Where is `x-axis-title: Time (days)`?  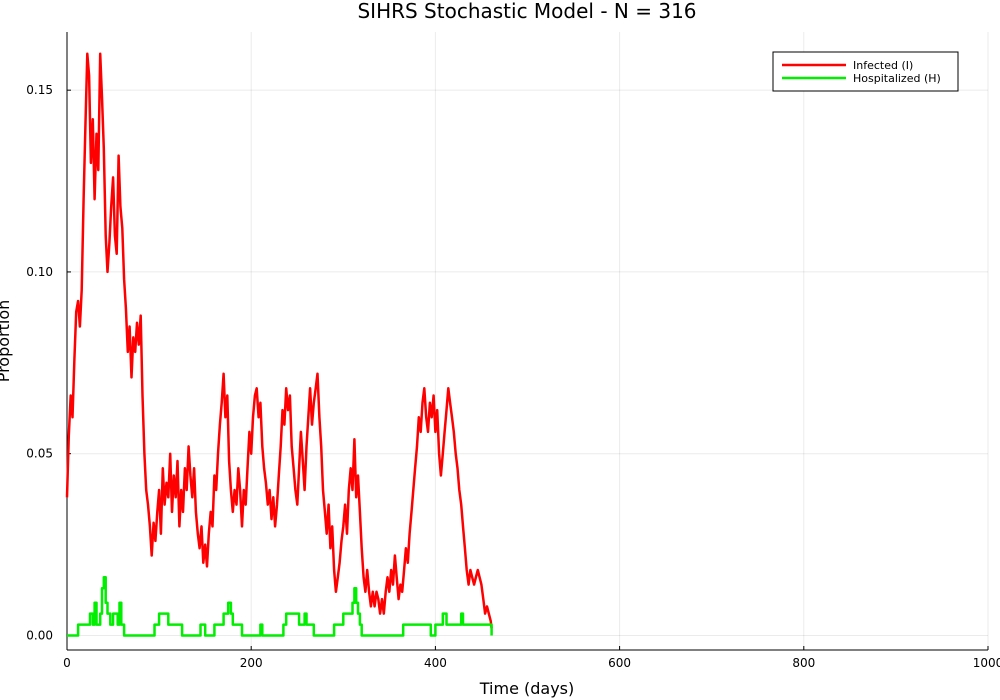
x-axis-title: Time (days) is located at coordinates (527, 688).